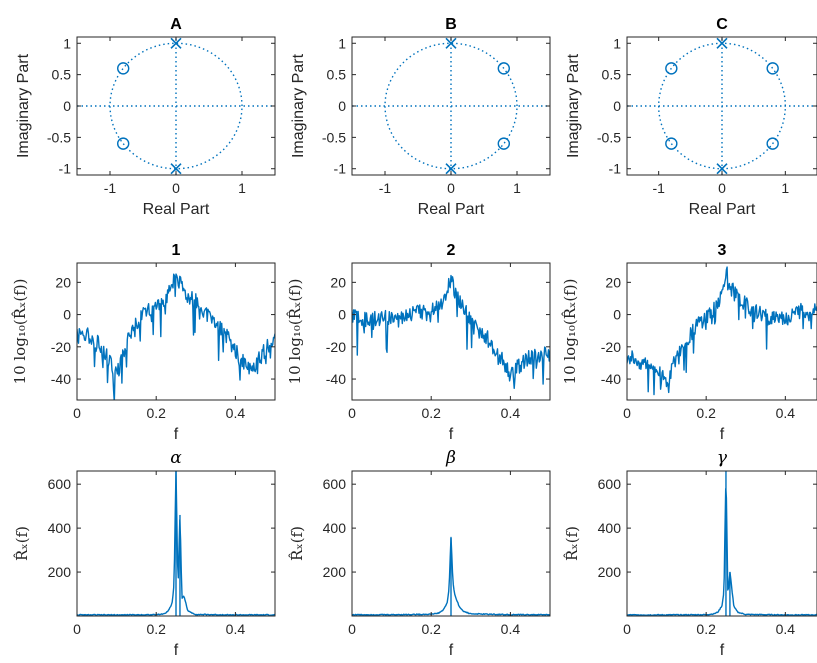  I want to click on subplot-title: α, so click(176, 458).